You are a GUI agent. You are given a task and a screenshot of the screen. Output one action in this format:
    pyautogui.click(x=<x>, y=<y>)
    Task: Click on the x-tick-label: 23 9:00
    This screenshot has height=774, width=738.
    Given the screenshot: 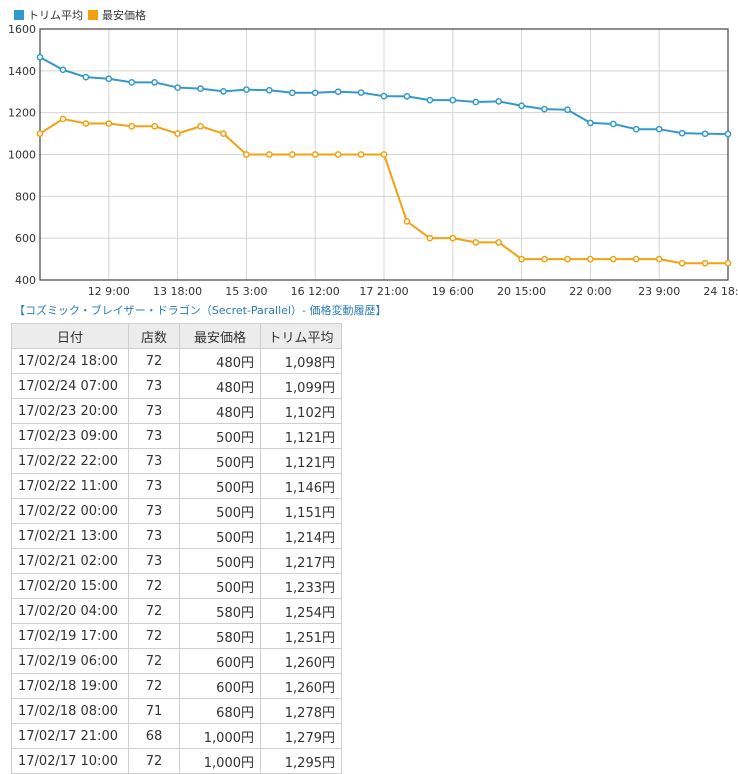 What is the action you would take?
    pyautogui.click(x=659, y=291)
    